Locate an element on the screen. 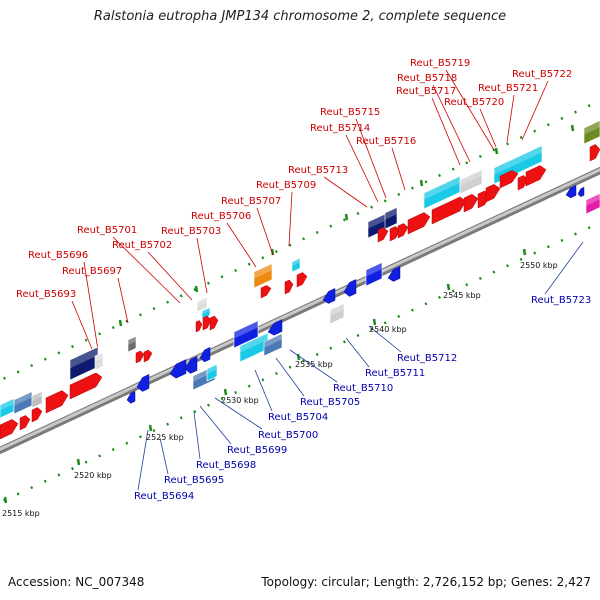  reverse-gene-label: Reut_B5710 is located at coordinates (363, 388).